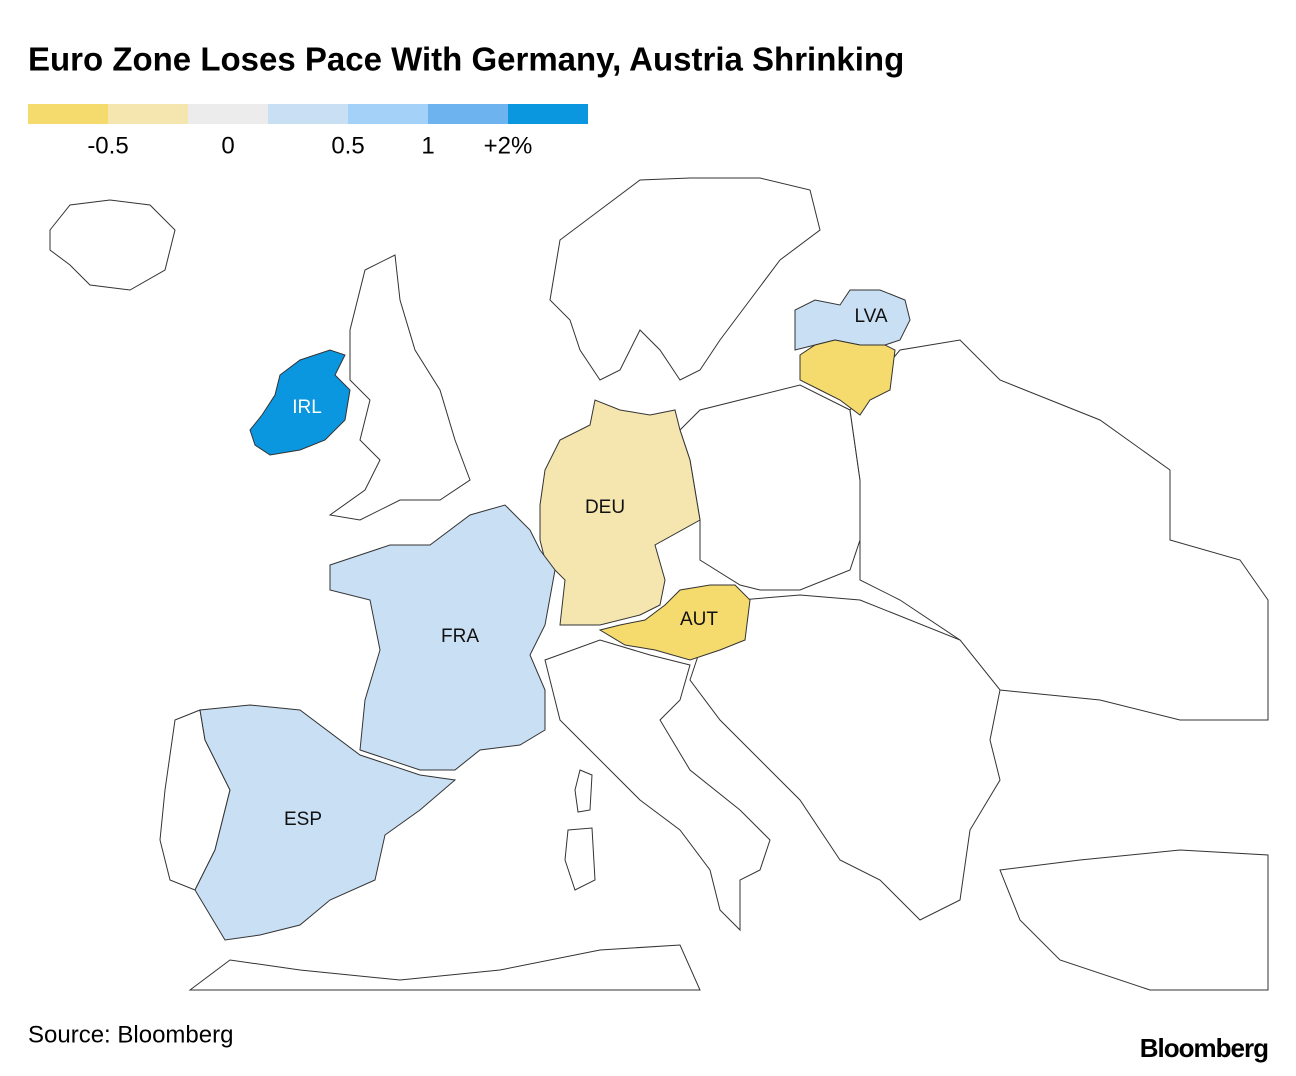 Image resolution: width=1296 pixels, height=1076 pixels. I want to click on north-africa, so click(444, 967).